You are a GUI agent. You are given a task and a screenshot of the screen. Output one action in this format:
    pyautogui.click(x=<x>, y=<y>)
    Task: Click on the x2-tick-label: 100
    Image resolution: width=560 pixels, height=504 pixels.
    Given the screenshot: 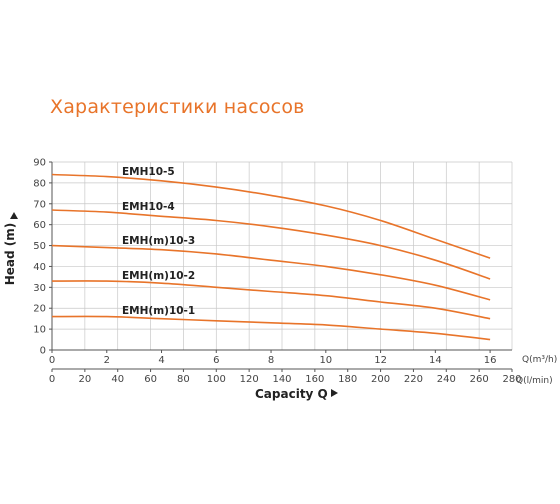 What is the action you would take?
    pyautogui.click(x=216, y=379)
    